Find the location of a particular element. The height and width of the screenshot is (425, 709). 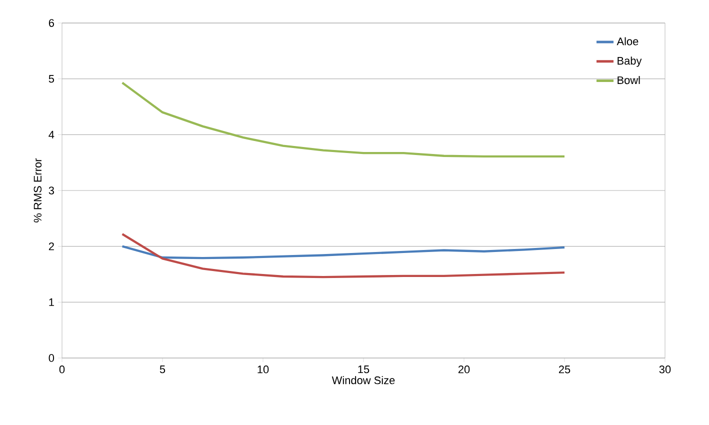

x-tick-label: 25 is located at coordinates (564, 370).